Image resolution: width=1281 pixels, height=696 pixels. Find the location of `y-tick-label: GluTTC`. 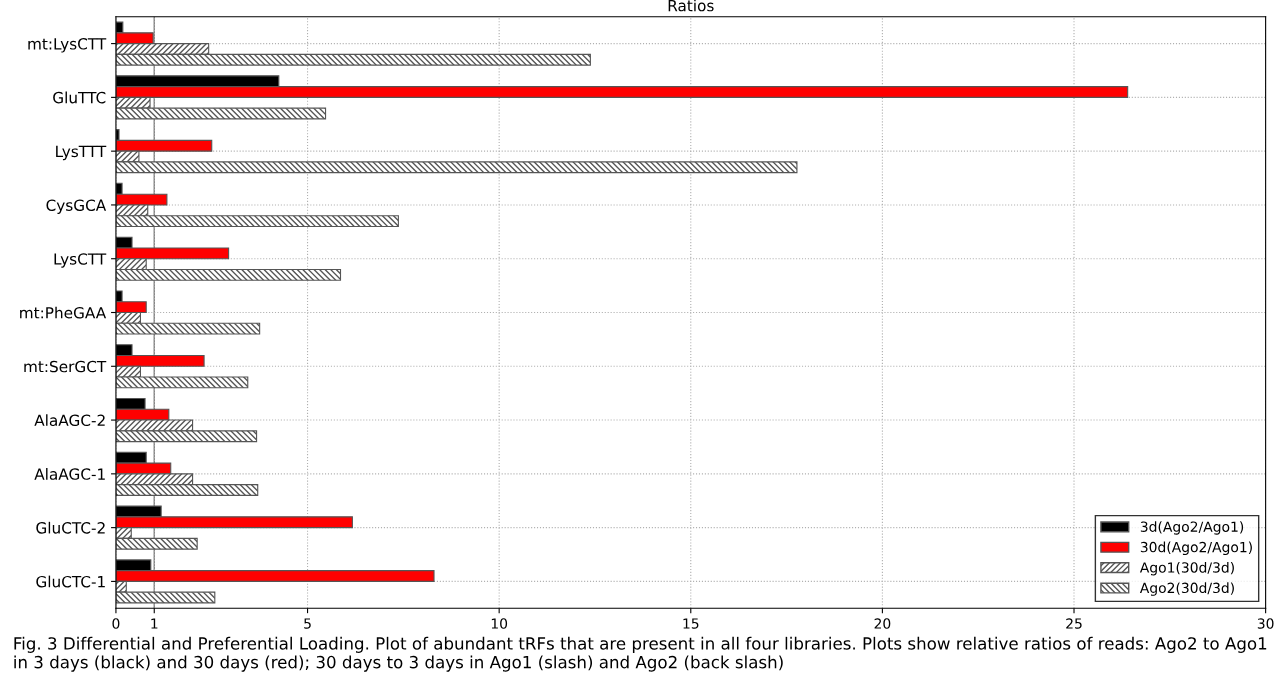

y-tick-label: GluTTC is located at coordinates (79, 97).